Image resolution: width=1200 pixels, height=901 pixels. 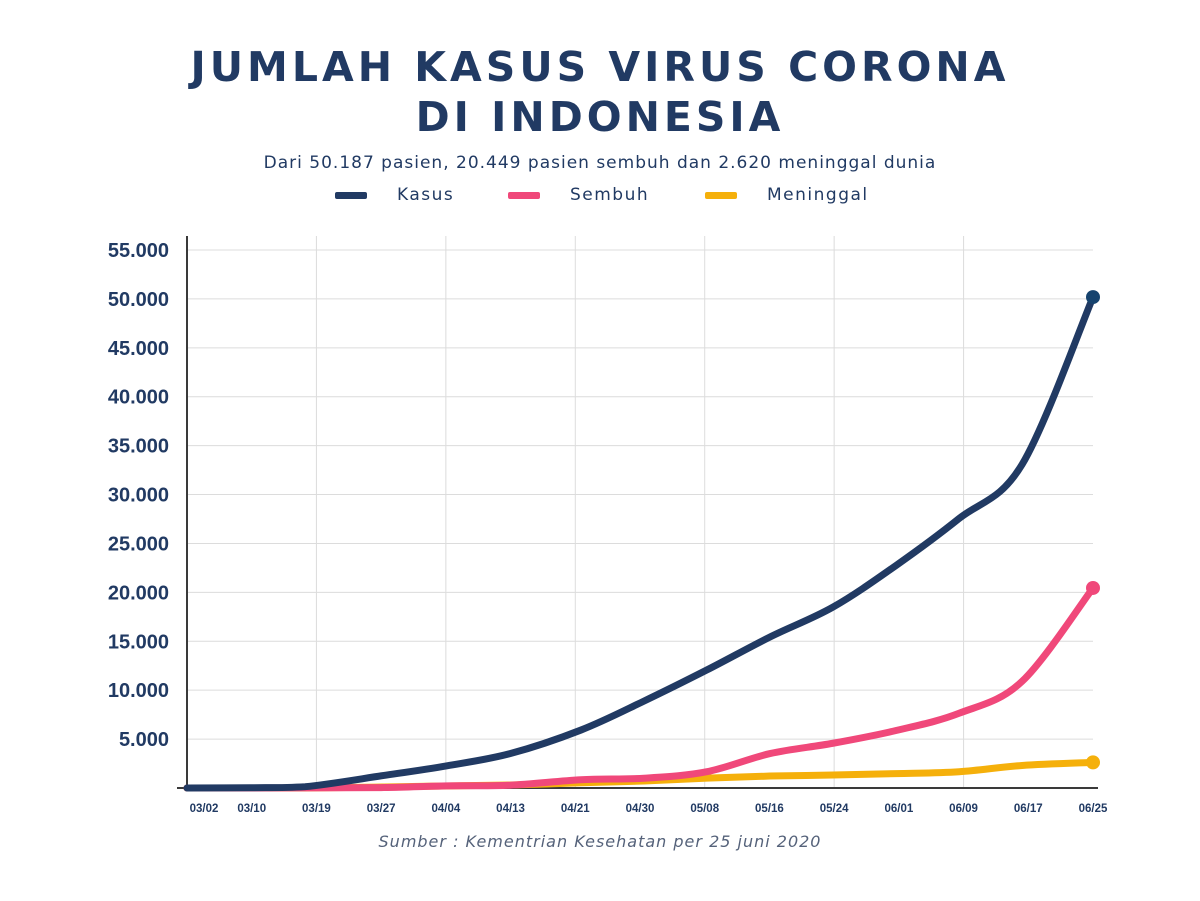 I want to click on x-tick-label: 04/21, so click(x=575, y=809).